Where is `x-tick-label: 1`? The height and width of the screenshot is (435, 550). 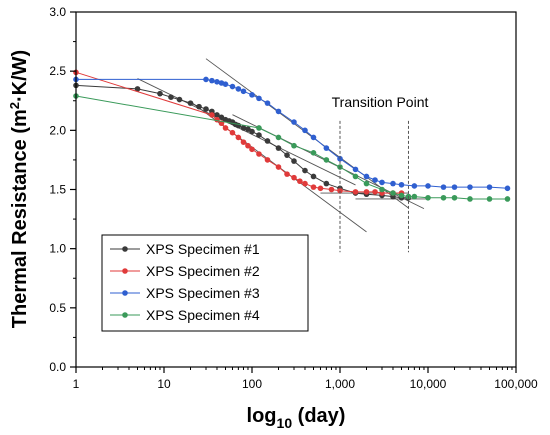
x-tick-label: 1 is located at coordinates (76, 384).